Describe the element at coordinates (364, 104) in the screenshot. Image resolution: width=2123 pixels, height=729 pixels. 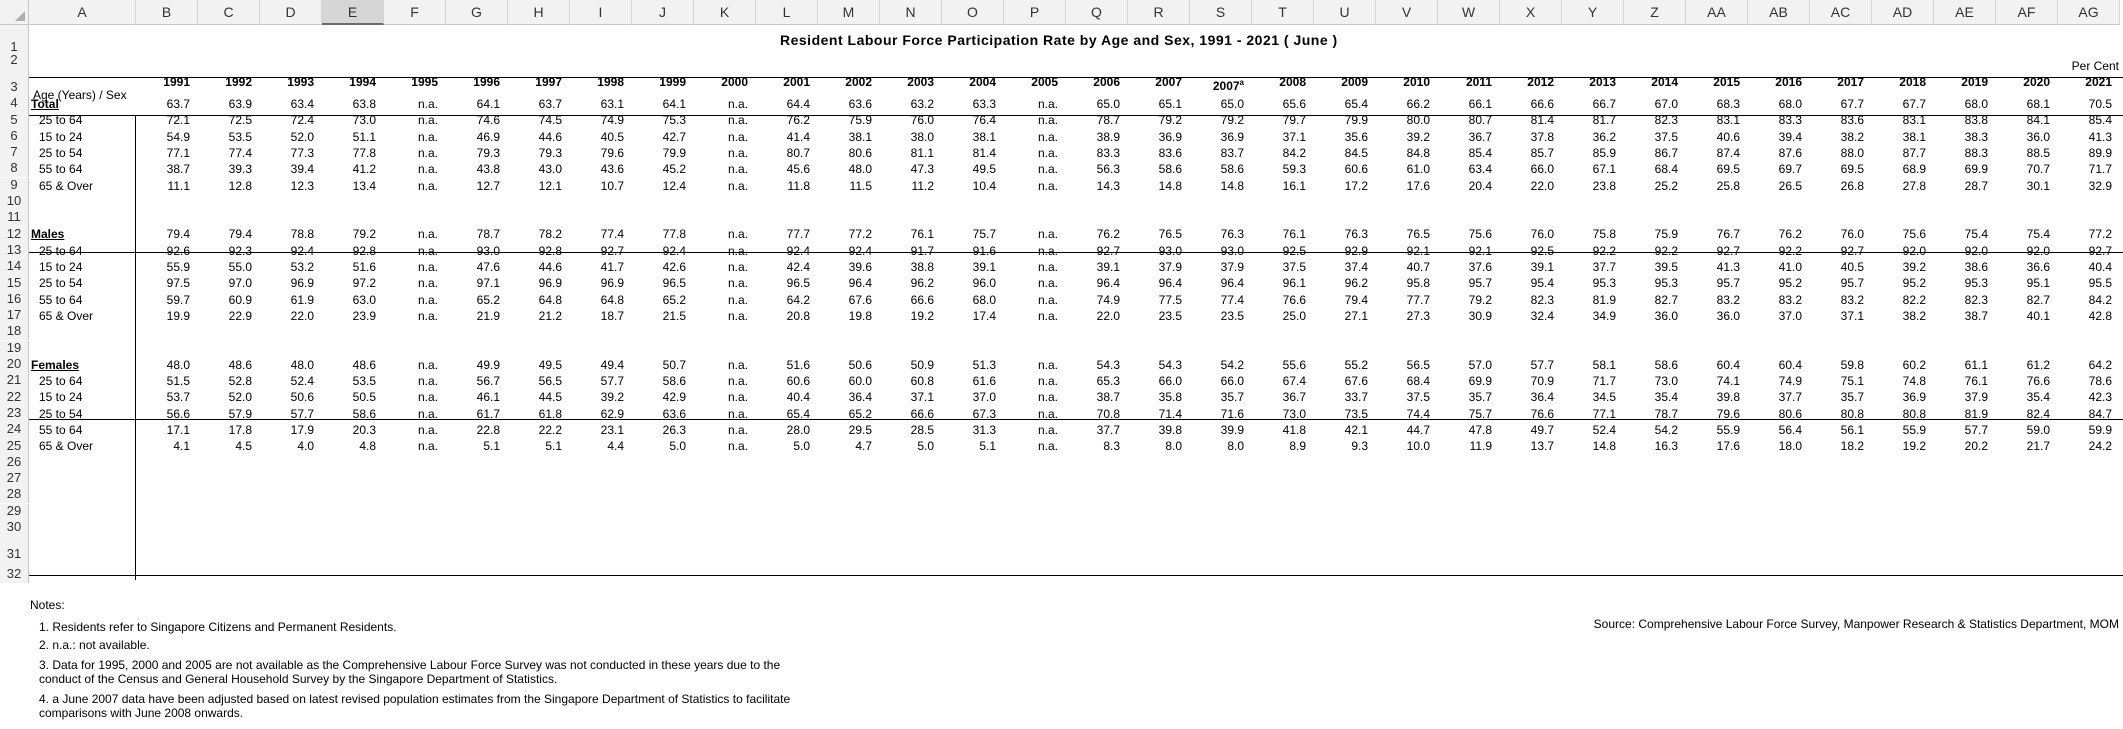
I see `table-cell: 63.8` at that location.